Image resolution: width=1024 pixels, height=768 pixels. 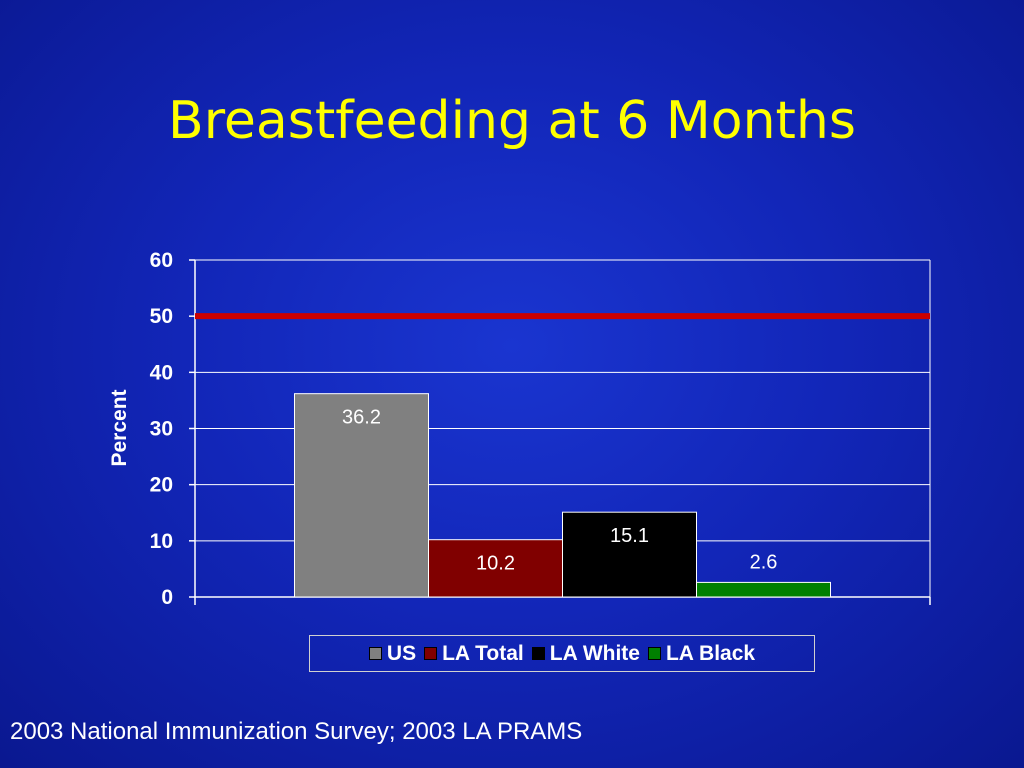 I want to click on legend-swatch-la-total, so click(x=431, y=653).